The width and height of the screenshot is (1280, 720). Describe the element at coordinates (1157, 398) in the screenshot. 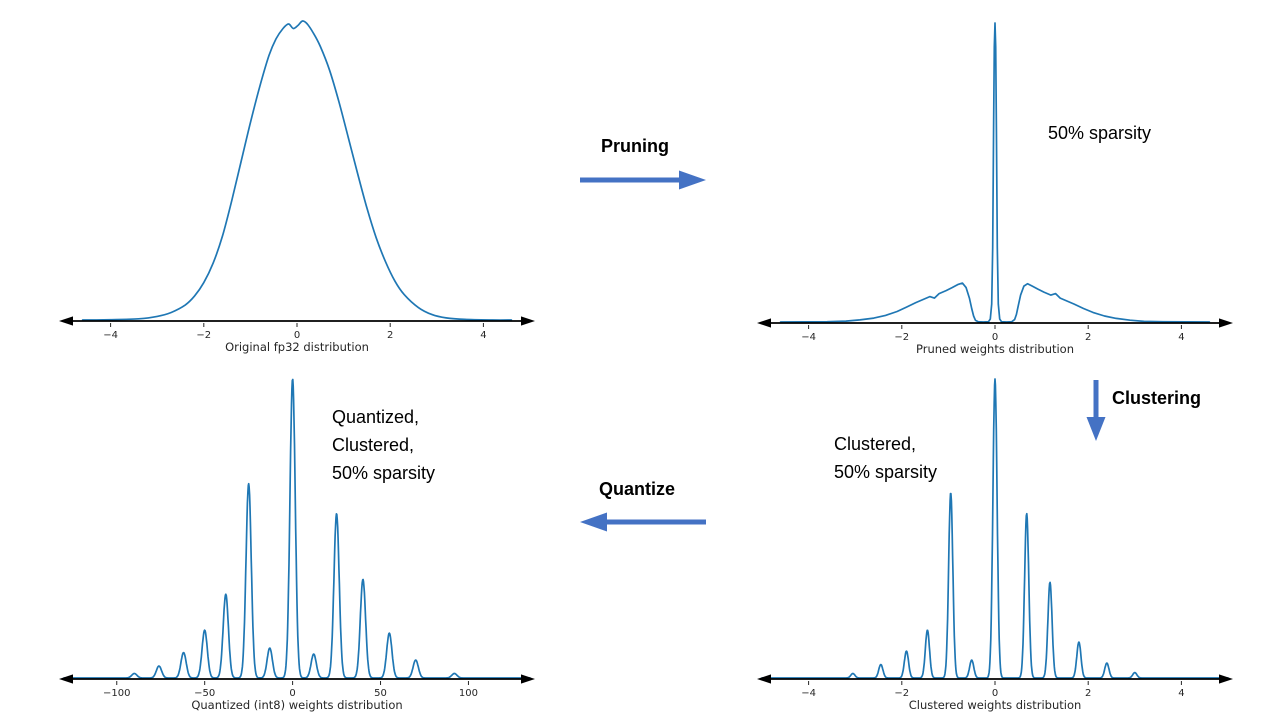

I see `clustering-label: Clustering` at that location.